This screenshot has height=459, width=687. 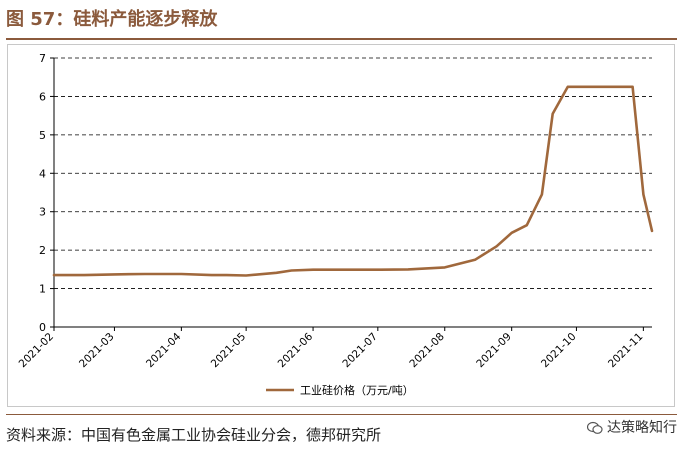 What do you see at coordinates (97, 351) in the screenshot?
I see `x-tick-label: 2021-03` at bounding box center [97, 351].